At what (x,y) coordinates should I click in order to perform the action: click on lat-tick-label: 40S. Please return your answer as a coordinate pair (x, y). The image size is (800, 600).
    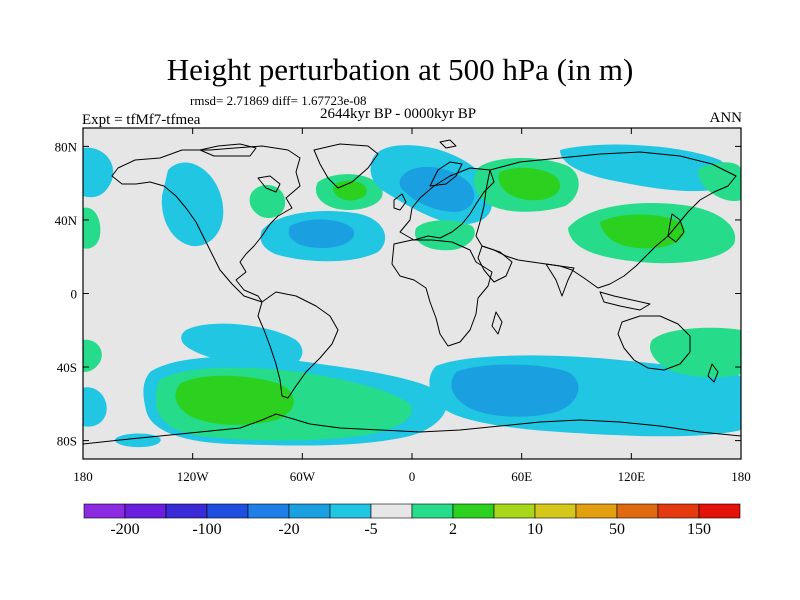
    Looking at the image, I should click on (67, 367).